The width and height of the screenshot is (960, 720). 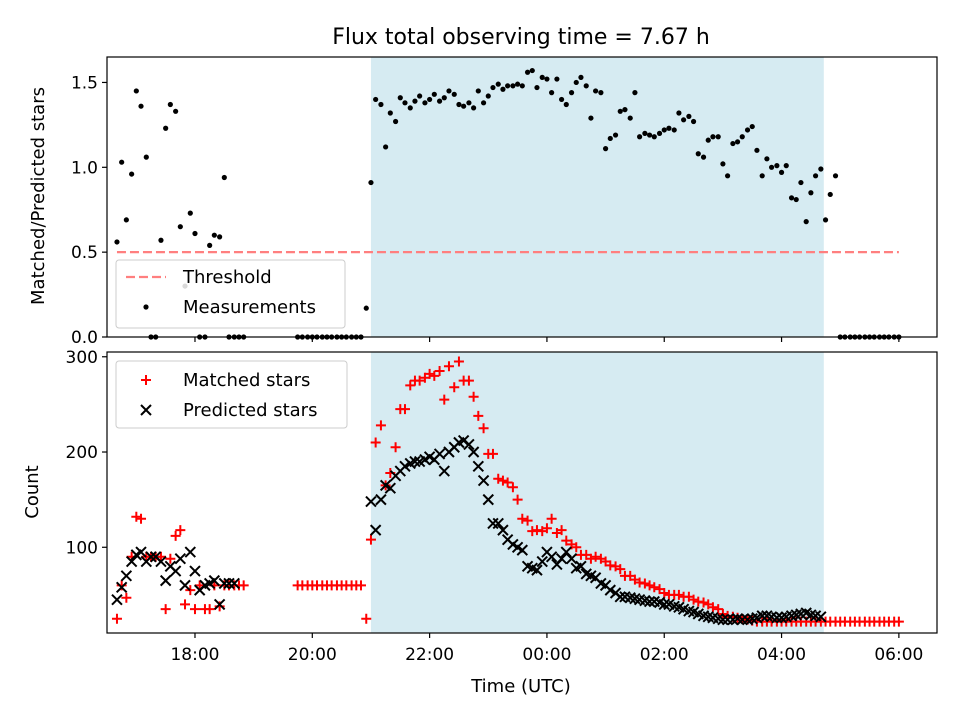 I want to click on bottom-legend: Matched stars Predicted stars, so click(x=231, y=394).